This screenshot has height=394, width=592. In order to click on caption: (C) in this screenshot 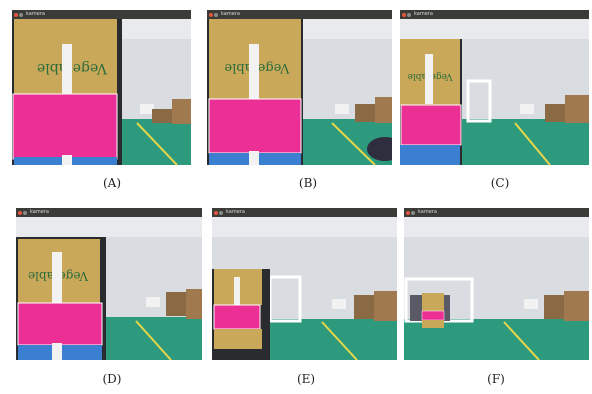, I will do `click(500, 183)`.